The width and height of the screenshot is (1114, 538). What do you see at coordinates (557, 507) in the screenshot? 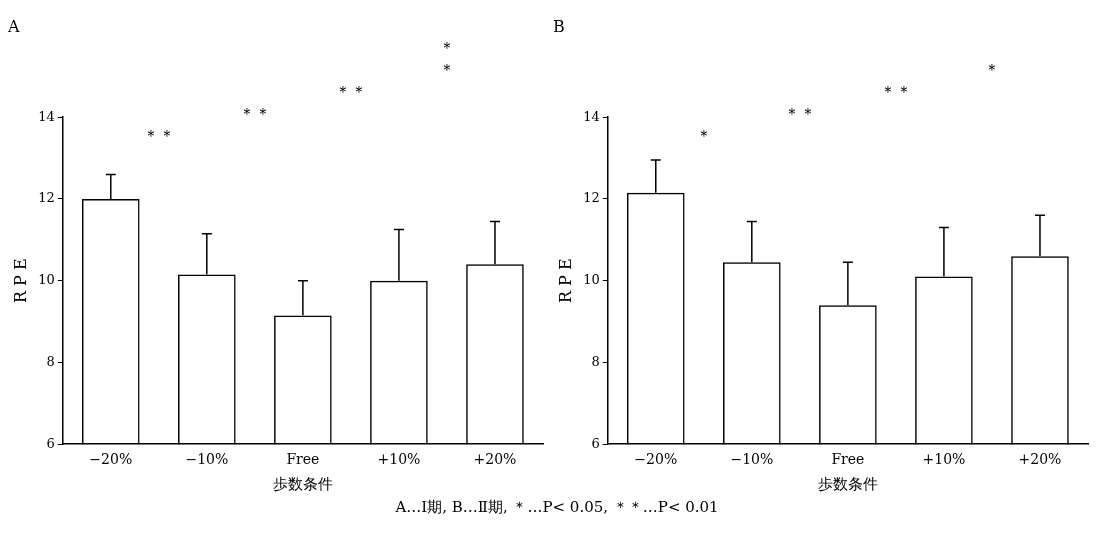
I see `text: A…Ⅰ期, B…Ⅱ期, ＊…P< 0.05, ＊＊…P< 0.01` at bounding box center [557, 507].